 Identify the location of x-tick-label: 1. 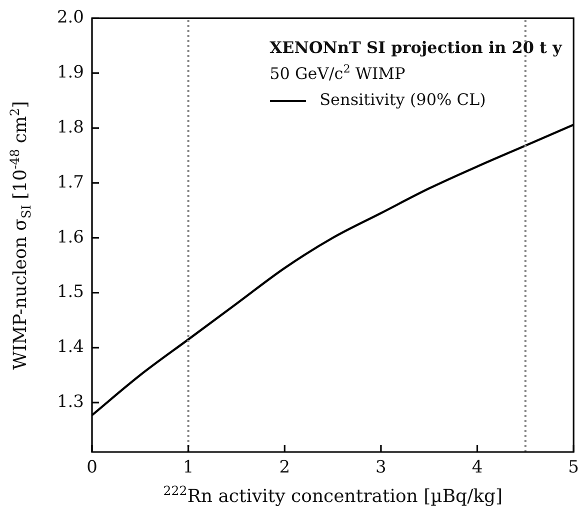
(188, 468).